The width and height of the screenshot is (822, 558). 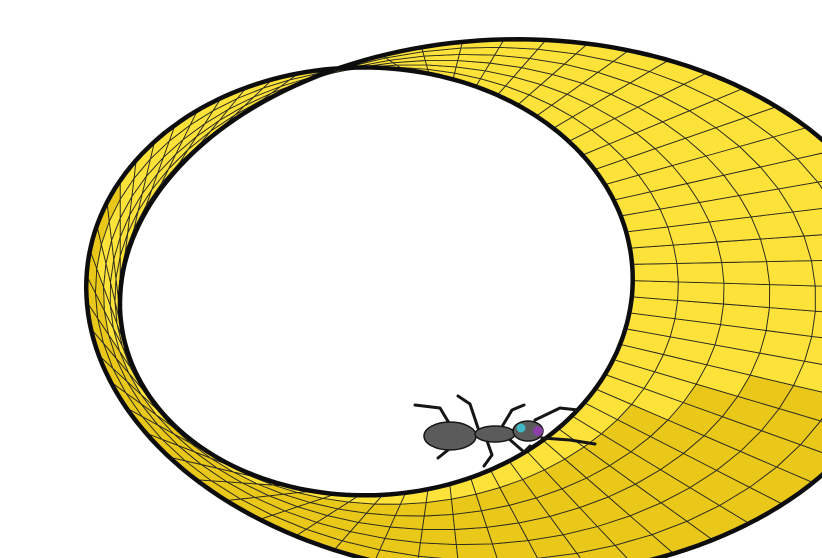 What do you see at coordinates (450, 436) in the screenshot?
I see `ant-abdomen` at bounding box center [450, 436].